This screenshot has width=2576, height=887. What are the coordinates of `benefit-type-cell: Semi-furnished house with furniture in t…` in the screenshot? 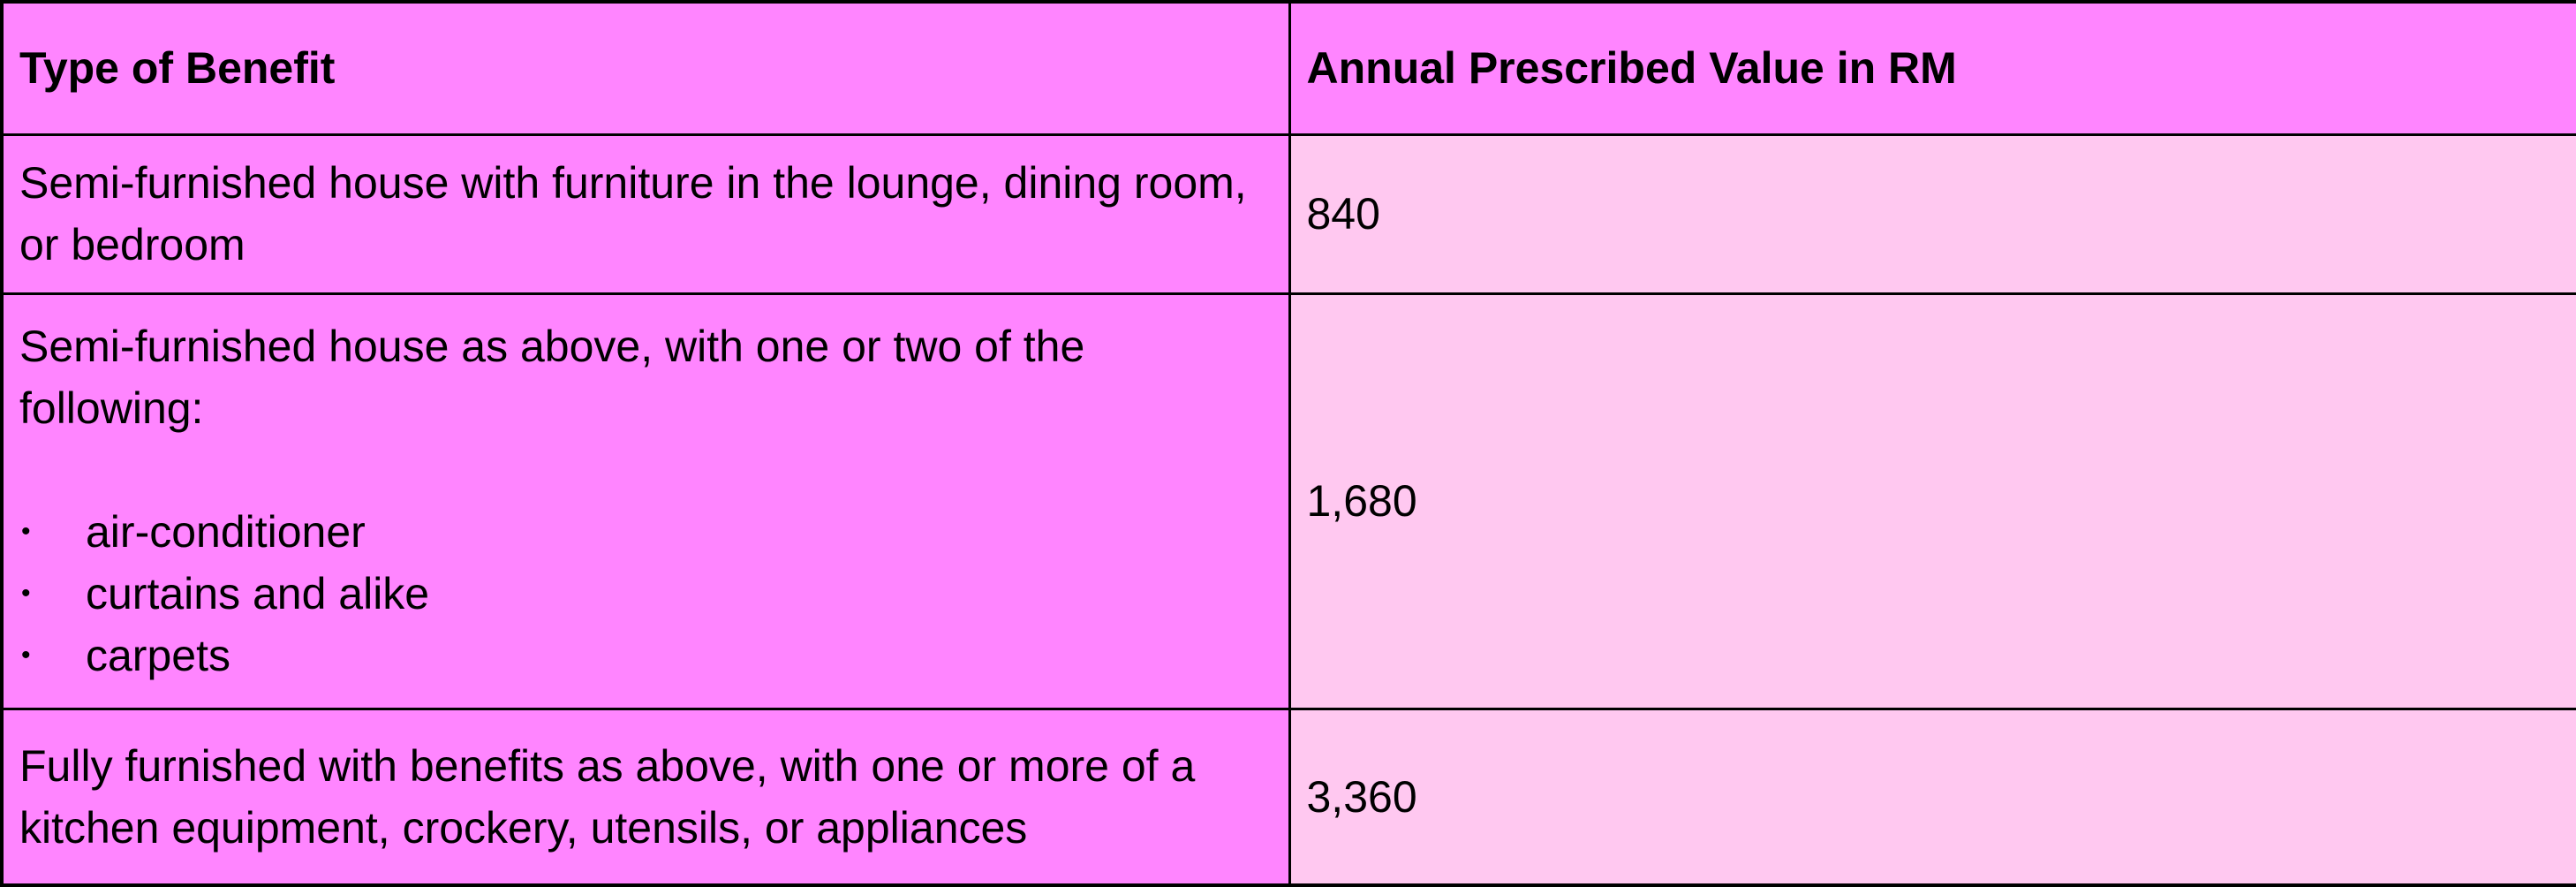 It's located at (645, 214).